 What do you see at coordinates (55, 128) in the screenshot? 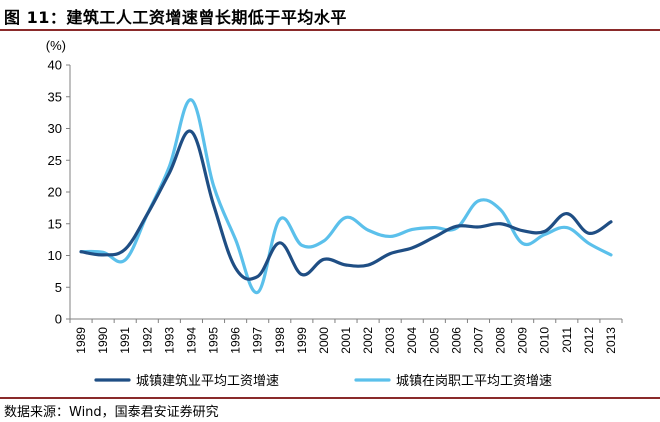
I see `y-tick-label: 30` at bounding box center [55, 128].